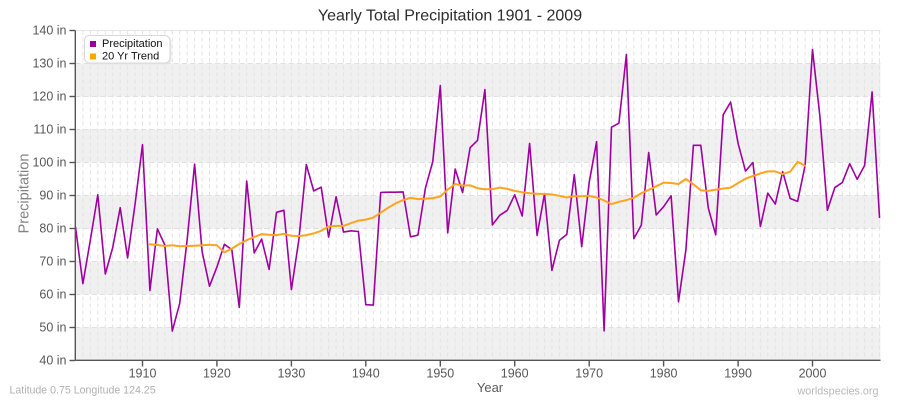 This screenshot has height=400, width=900. Describe the element at coordinates (589, 374) in the screenshot. I see `svg-text: 1970` at that location.